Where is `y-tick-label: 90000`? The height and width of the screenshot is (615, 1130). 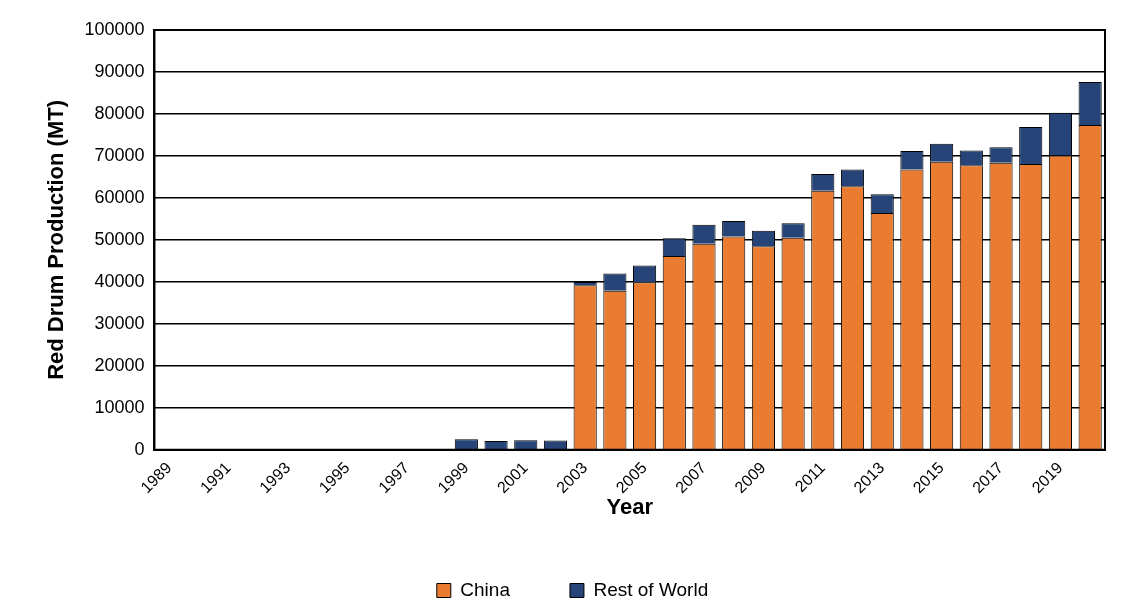 y-tick-label: 90000 is located at coordinates (119, 70).